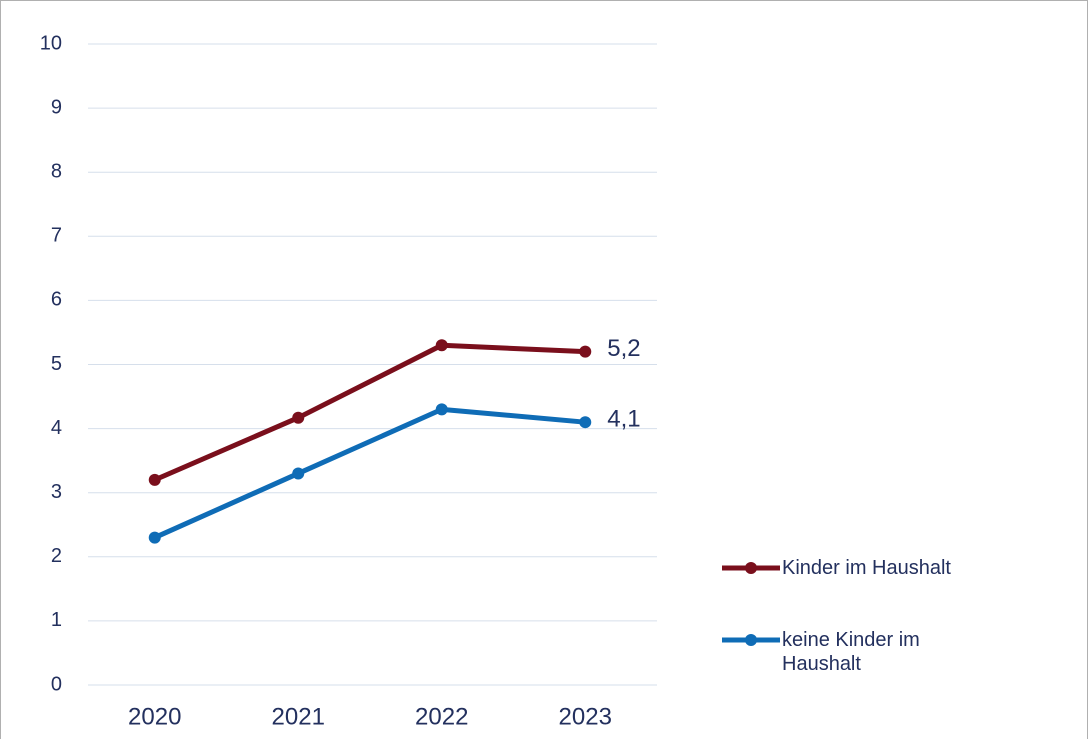  What do you see at coordinates (866, 568) in the screenshot?
I see `legend-label: Kinder im Haushalt` at bounding box center [866, 568].